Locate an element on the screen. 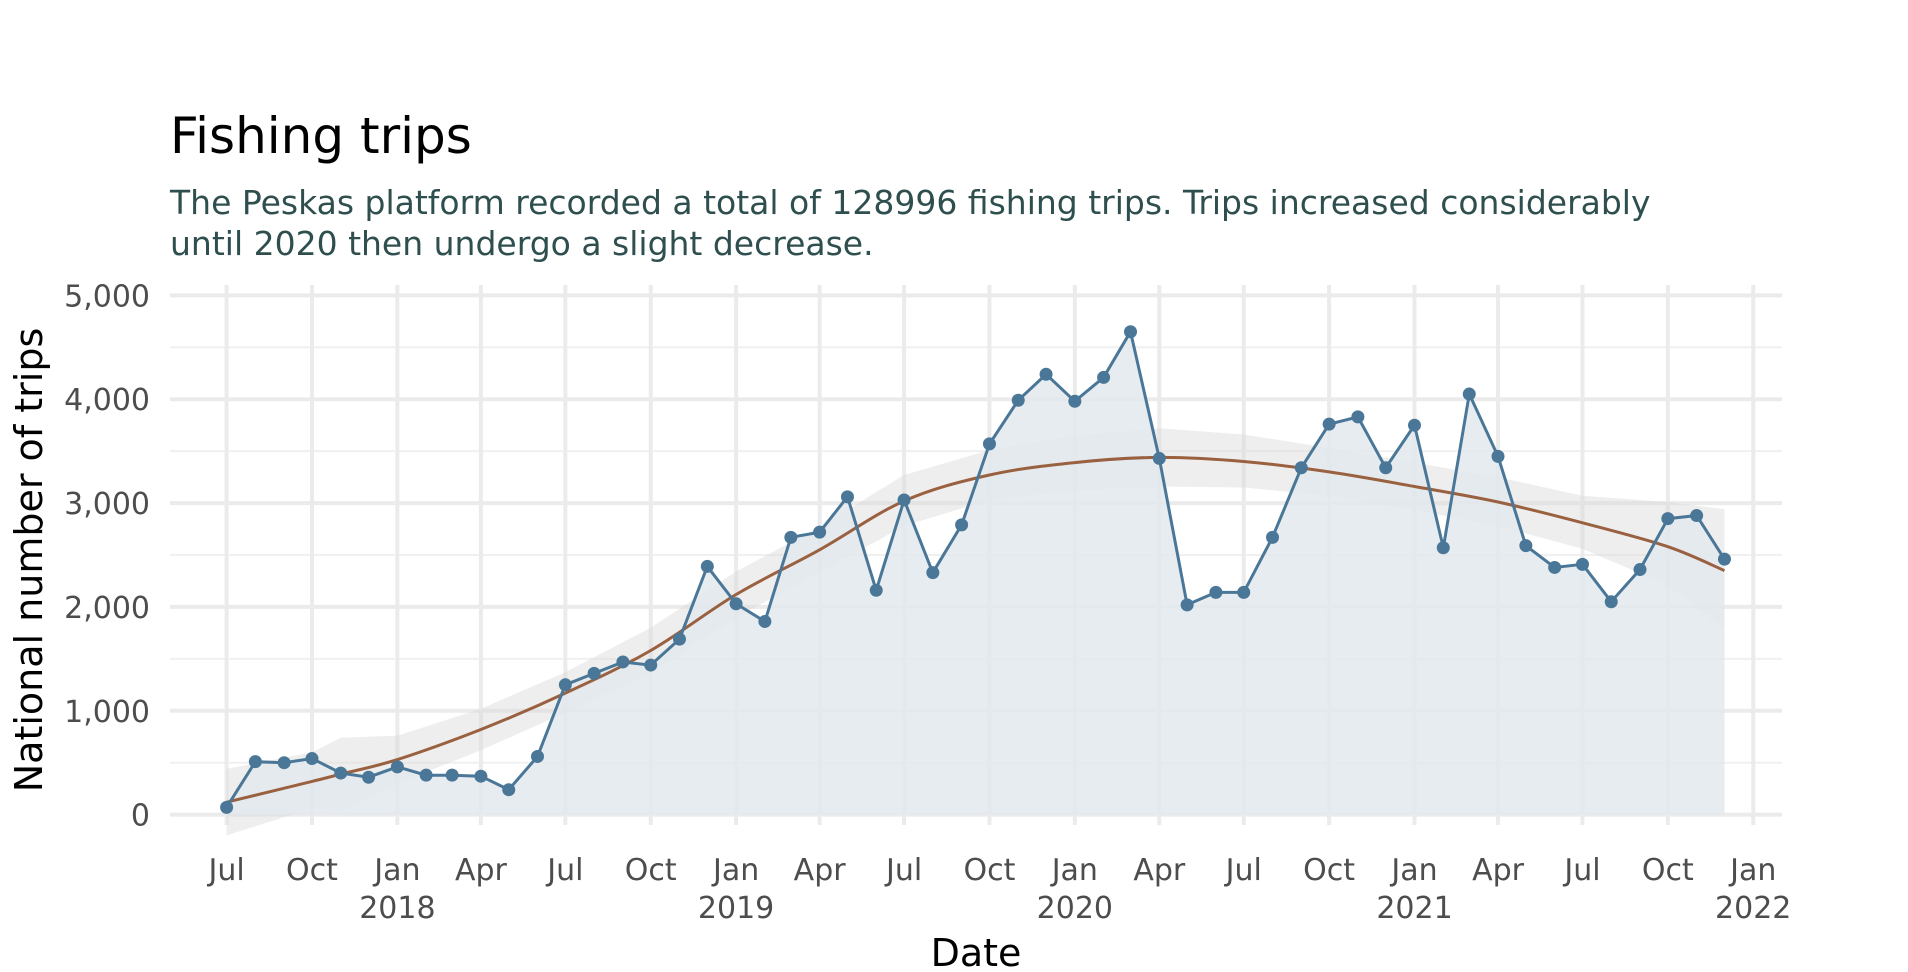  x-tick-year-label: 2020 is located at coordinates (1075, 908).